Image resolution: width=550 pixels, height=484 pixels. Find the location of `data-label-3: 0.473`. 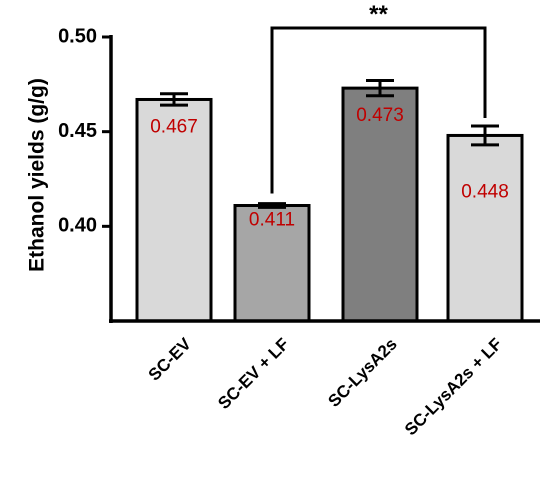

data-label-3: 0.473 is located at coordinates (380, 115).